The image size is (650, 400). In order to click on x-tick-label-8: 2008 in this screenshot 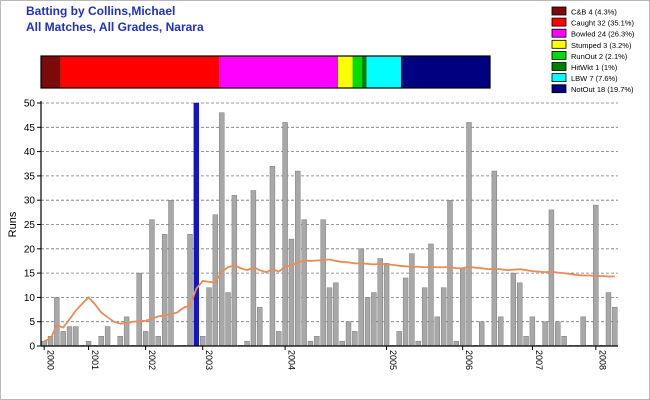, I will do `click(602, 360)`.